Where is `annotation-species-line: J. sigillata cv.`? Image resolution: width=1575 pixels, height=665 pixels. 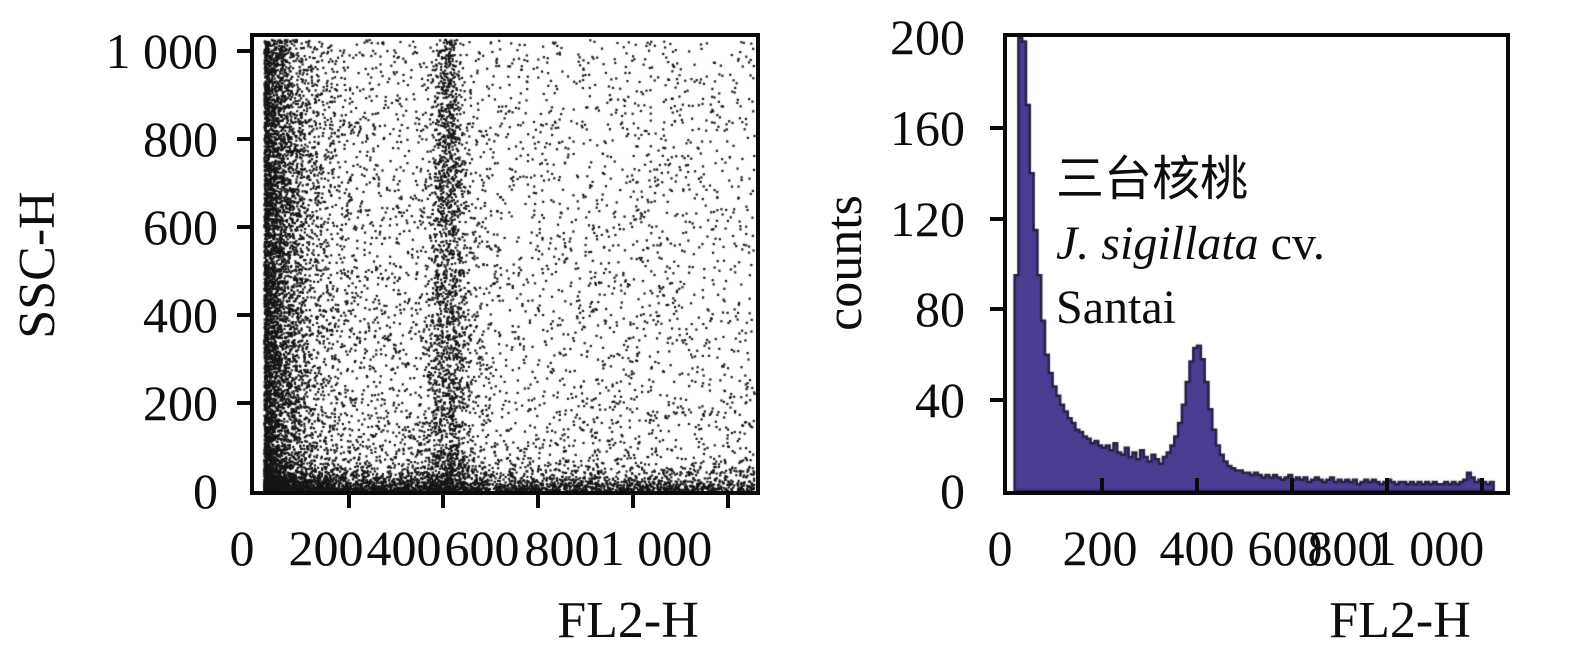
annotation-species-line: J. sigillata cv. is located at coordinates (1190, 244).